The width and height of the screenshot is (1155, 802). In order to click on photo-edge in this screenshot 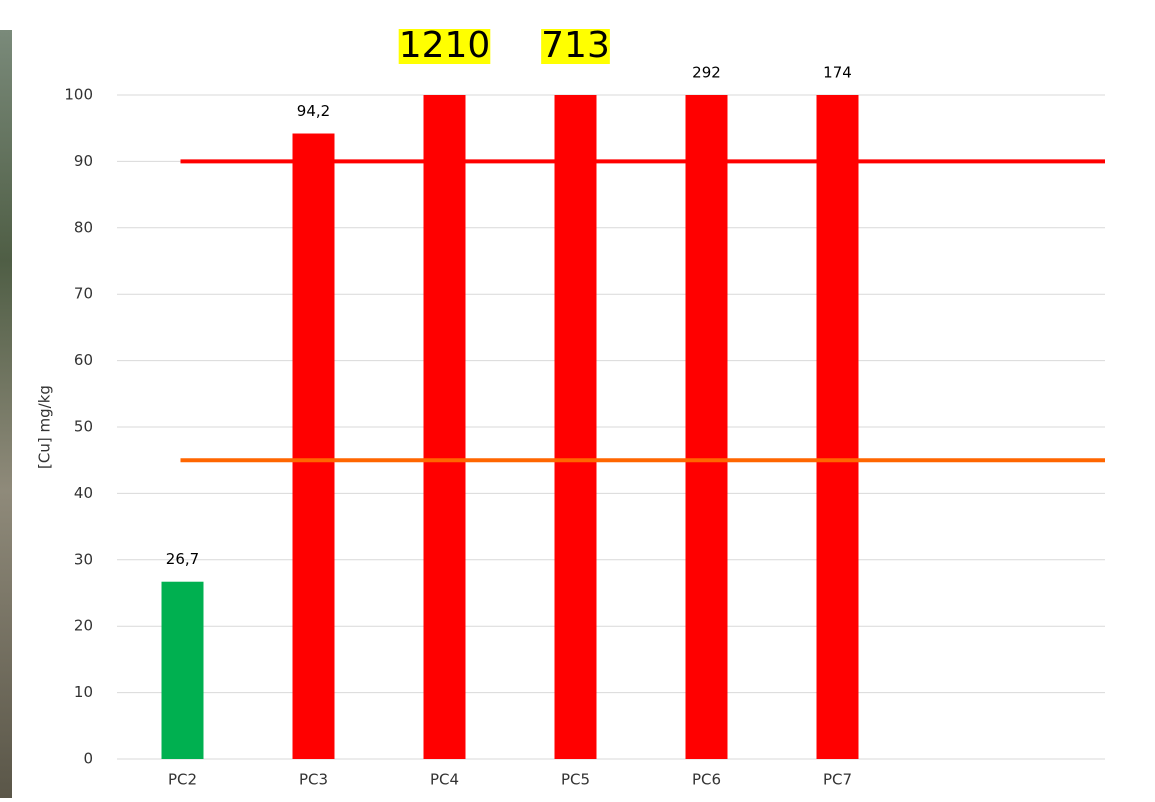, I will do `click(6, 414)`.